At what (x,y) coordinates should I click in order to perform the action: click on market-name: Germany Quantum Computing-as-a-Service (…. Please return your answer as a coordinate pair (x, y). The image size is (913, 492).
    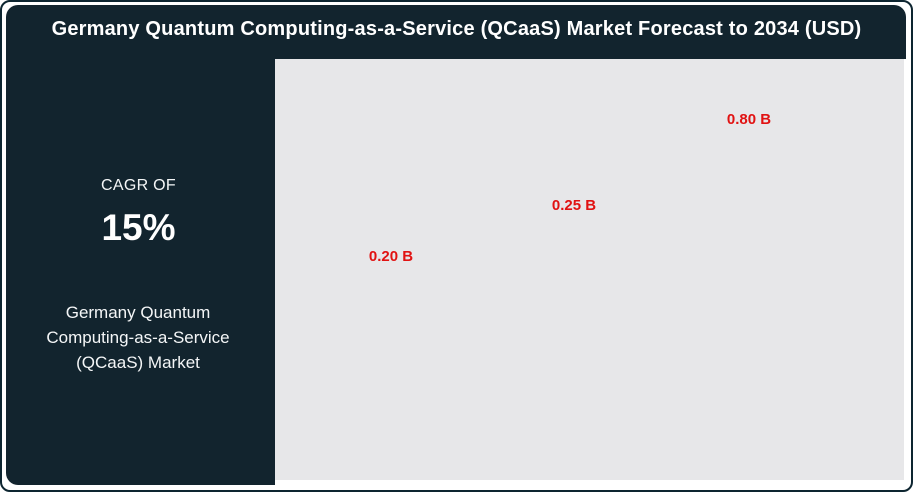
    Looking at the image, I should click on (138, 337).